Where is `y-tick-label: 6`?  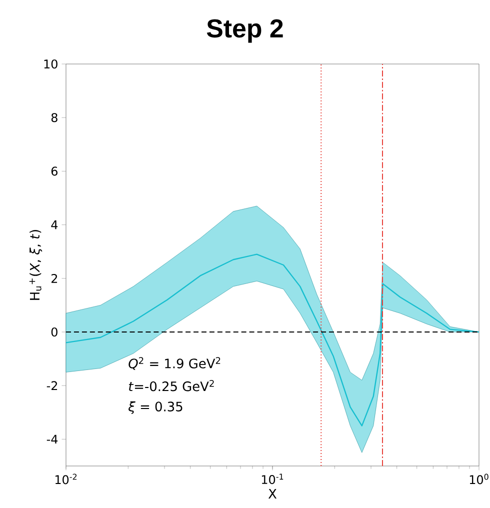 y-tick-label: 6 is located at coordinates (54, 171).